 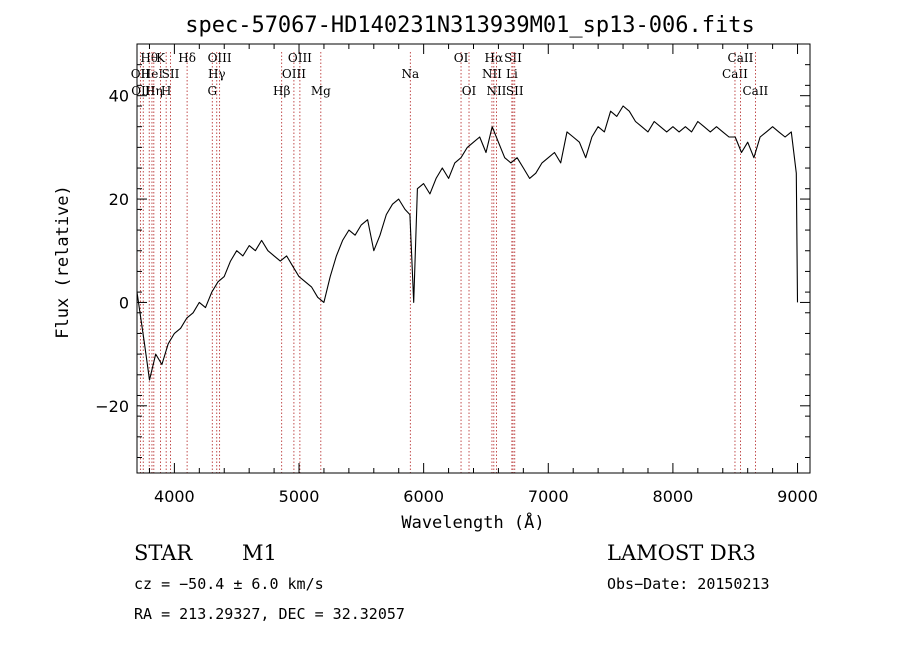 I want to click on marker-label-4: Hη, so click(x=154, y=91).